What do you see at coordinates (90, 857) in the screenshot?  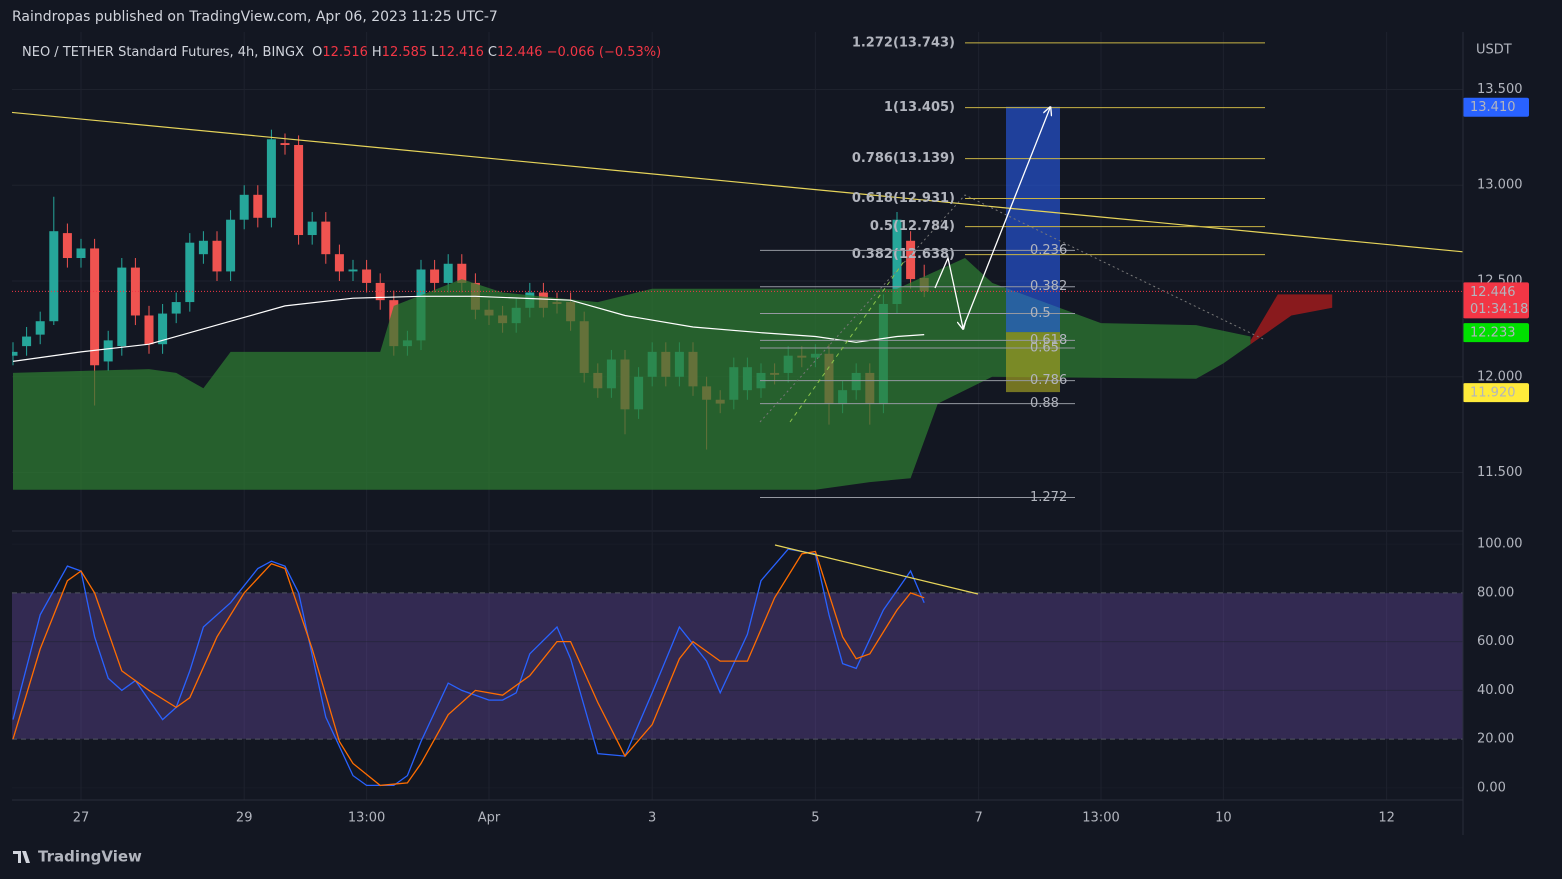 I see `brand: TradingView` at bounding box center [90, 857].